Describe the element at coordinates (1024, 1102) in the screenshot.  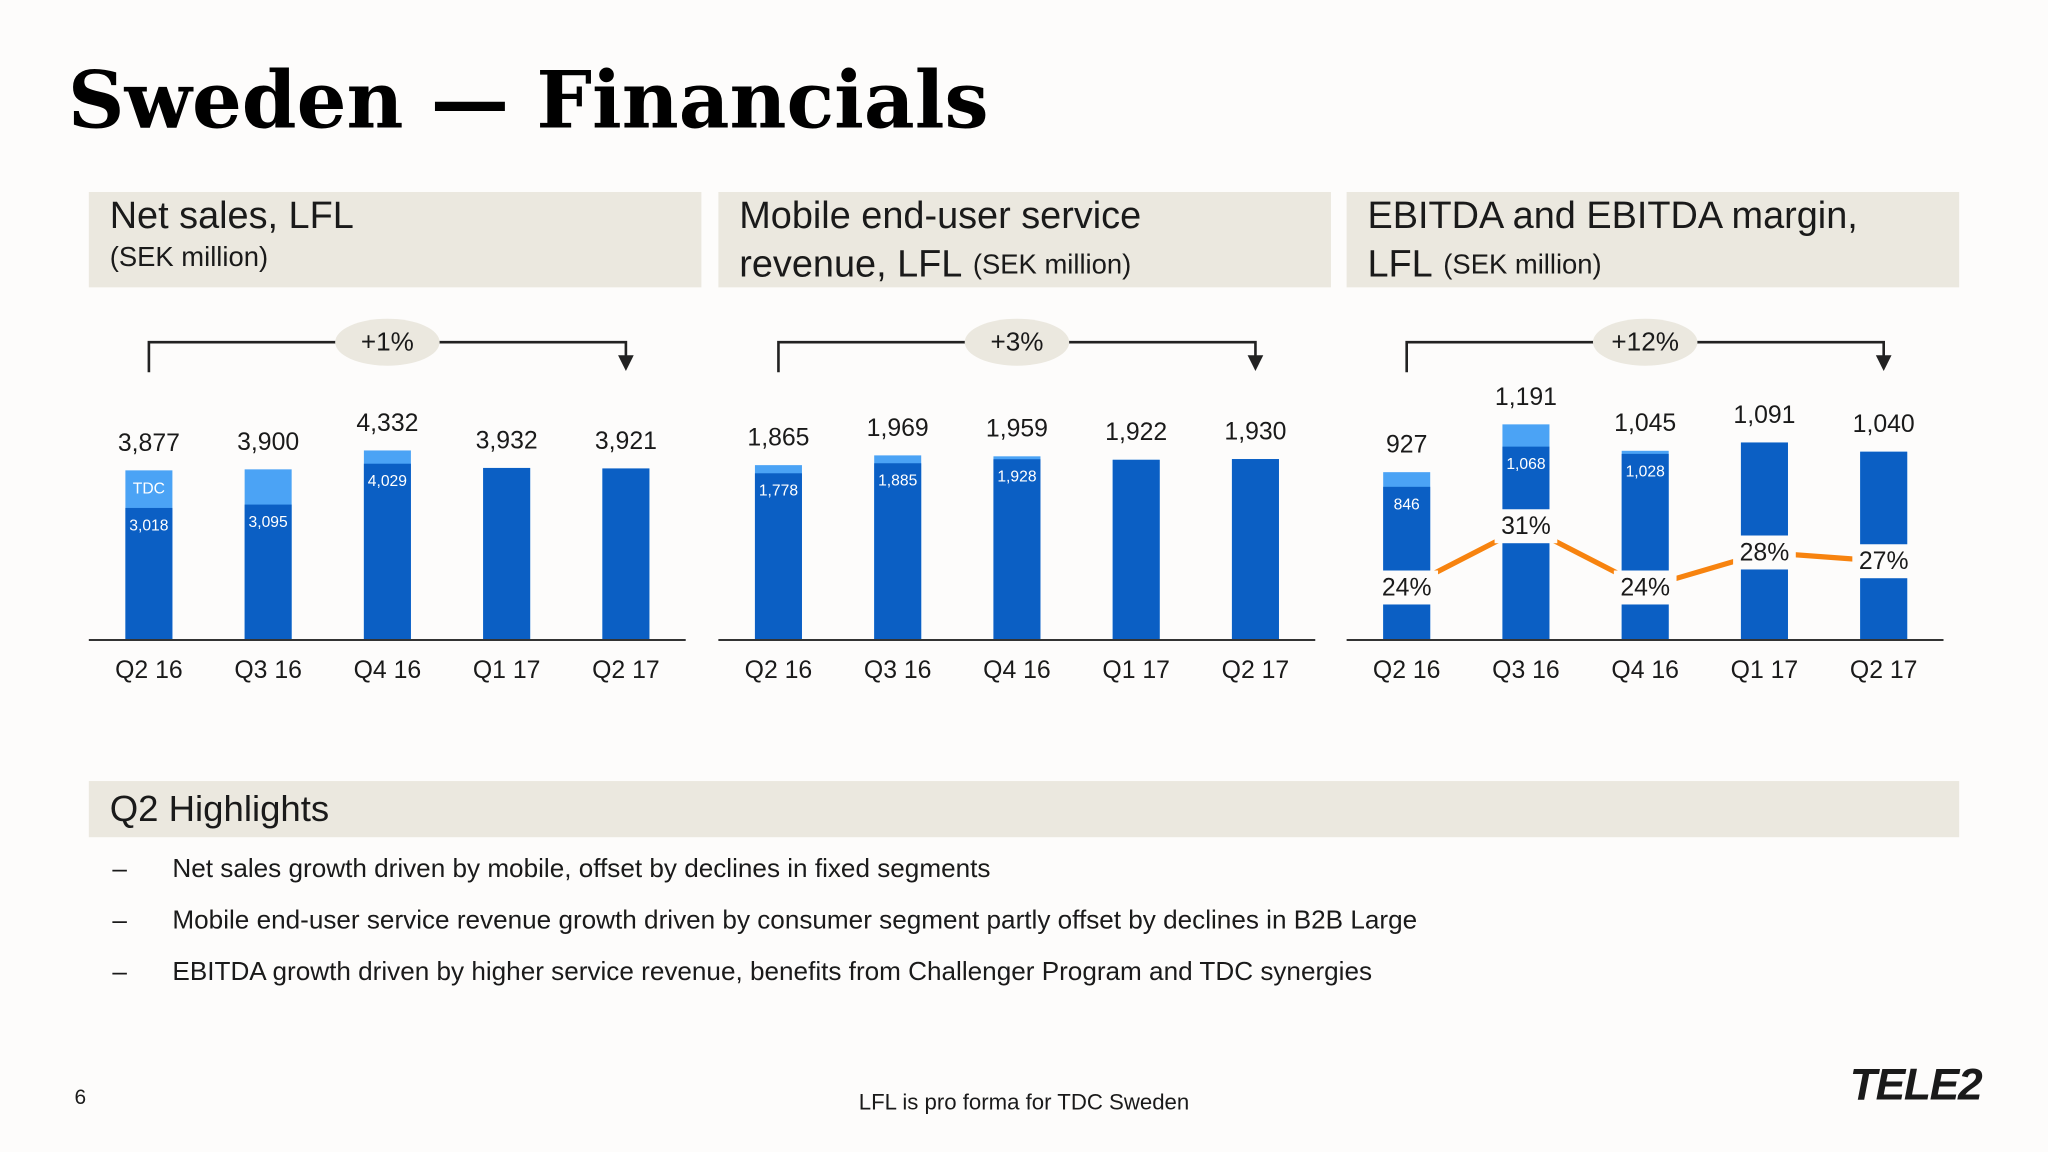
I see `footnote: LFL is pro forma for TDC Sweden` at that location.